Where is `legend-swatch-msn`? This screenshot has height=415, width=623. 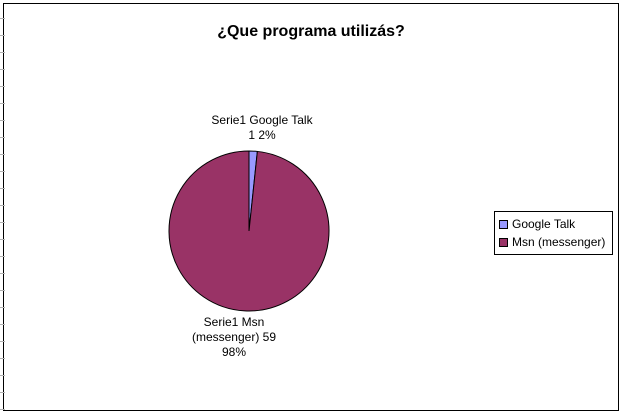 legend-swatch-msn is located at coordinates (503, 242).